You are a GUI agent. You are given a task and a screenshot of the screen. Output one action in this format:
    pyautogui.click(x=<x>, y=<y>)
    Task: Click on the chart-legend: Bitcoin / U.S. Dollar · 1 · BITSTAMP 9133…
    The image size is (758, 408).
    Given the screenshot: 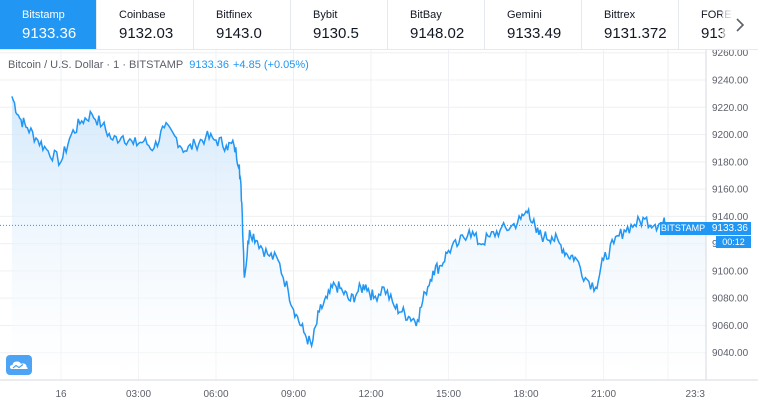 What is the action you would take?
    pyautogui.click(x=158, y=65)
    